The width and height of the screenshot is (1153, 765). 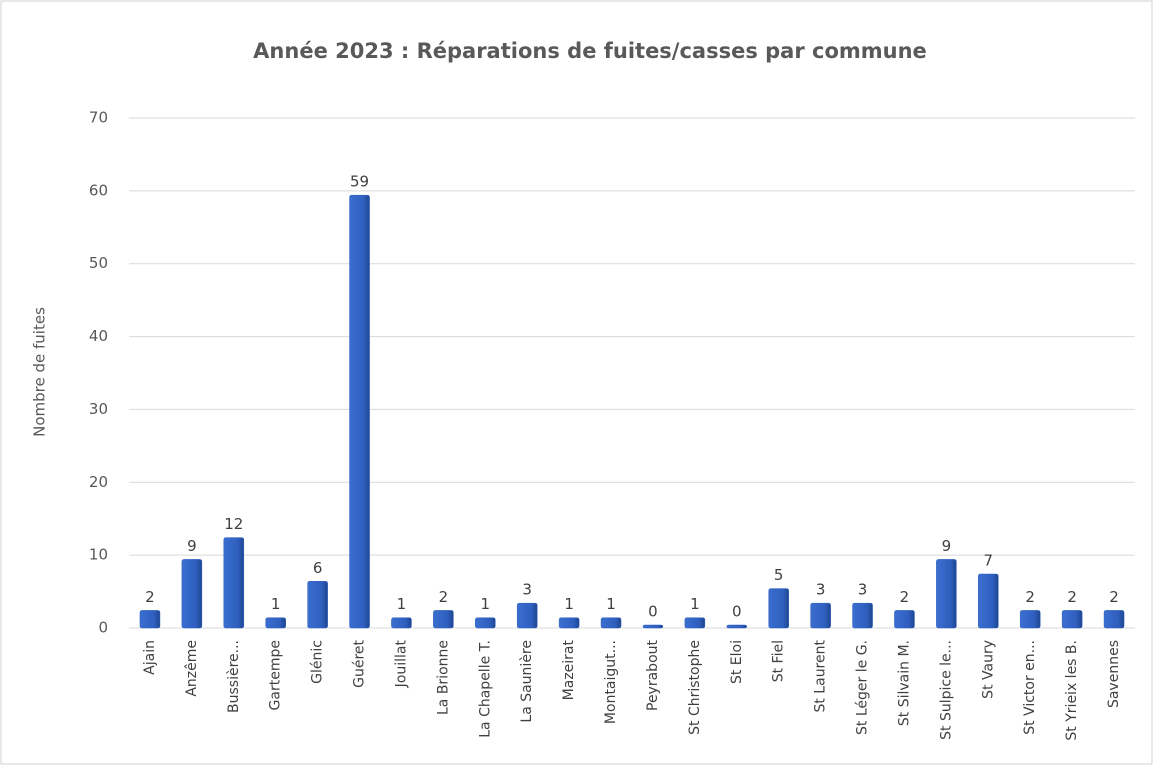 I want to click on x-tick-label: Anzême, so click(x=192, y=668).